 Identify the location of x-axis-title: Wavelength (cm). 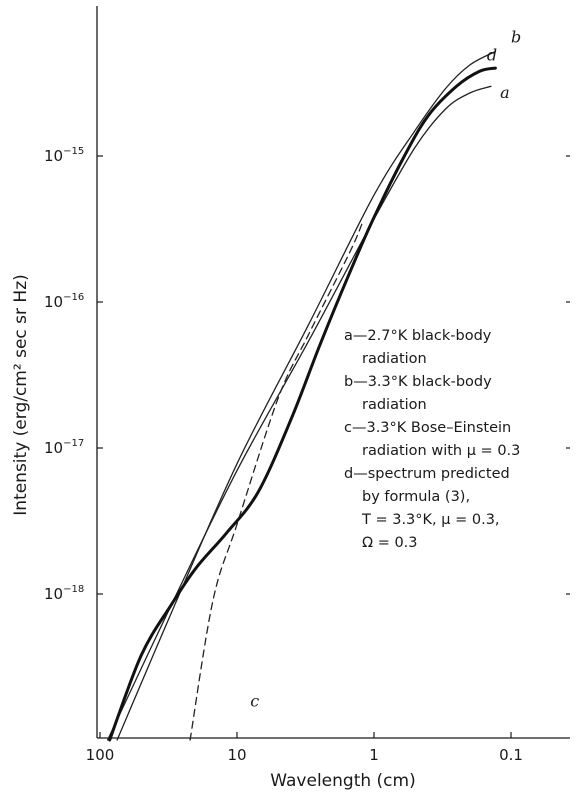
(342, 781).